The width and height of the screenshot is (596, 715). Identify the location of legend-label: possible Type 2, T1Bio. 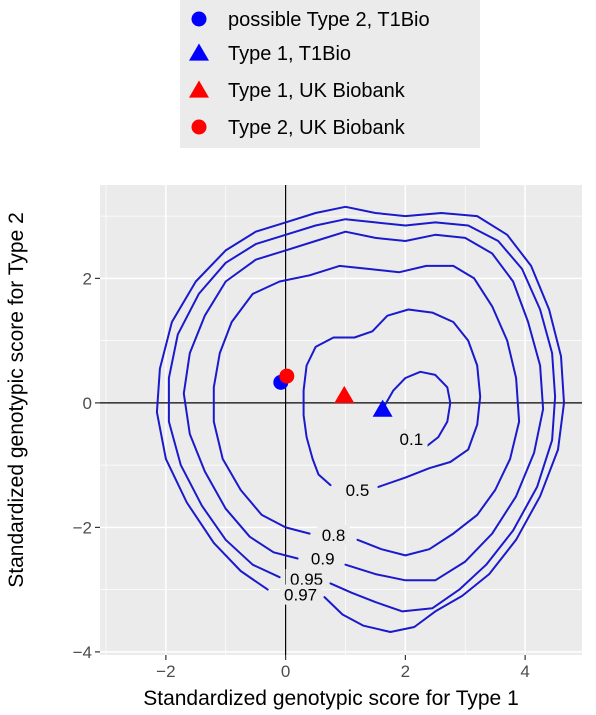
(329, 20).